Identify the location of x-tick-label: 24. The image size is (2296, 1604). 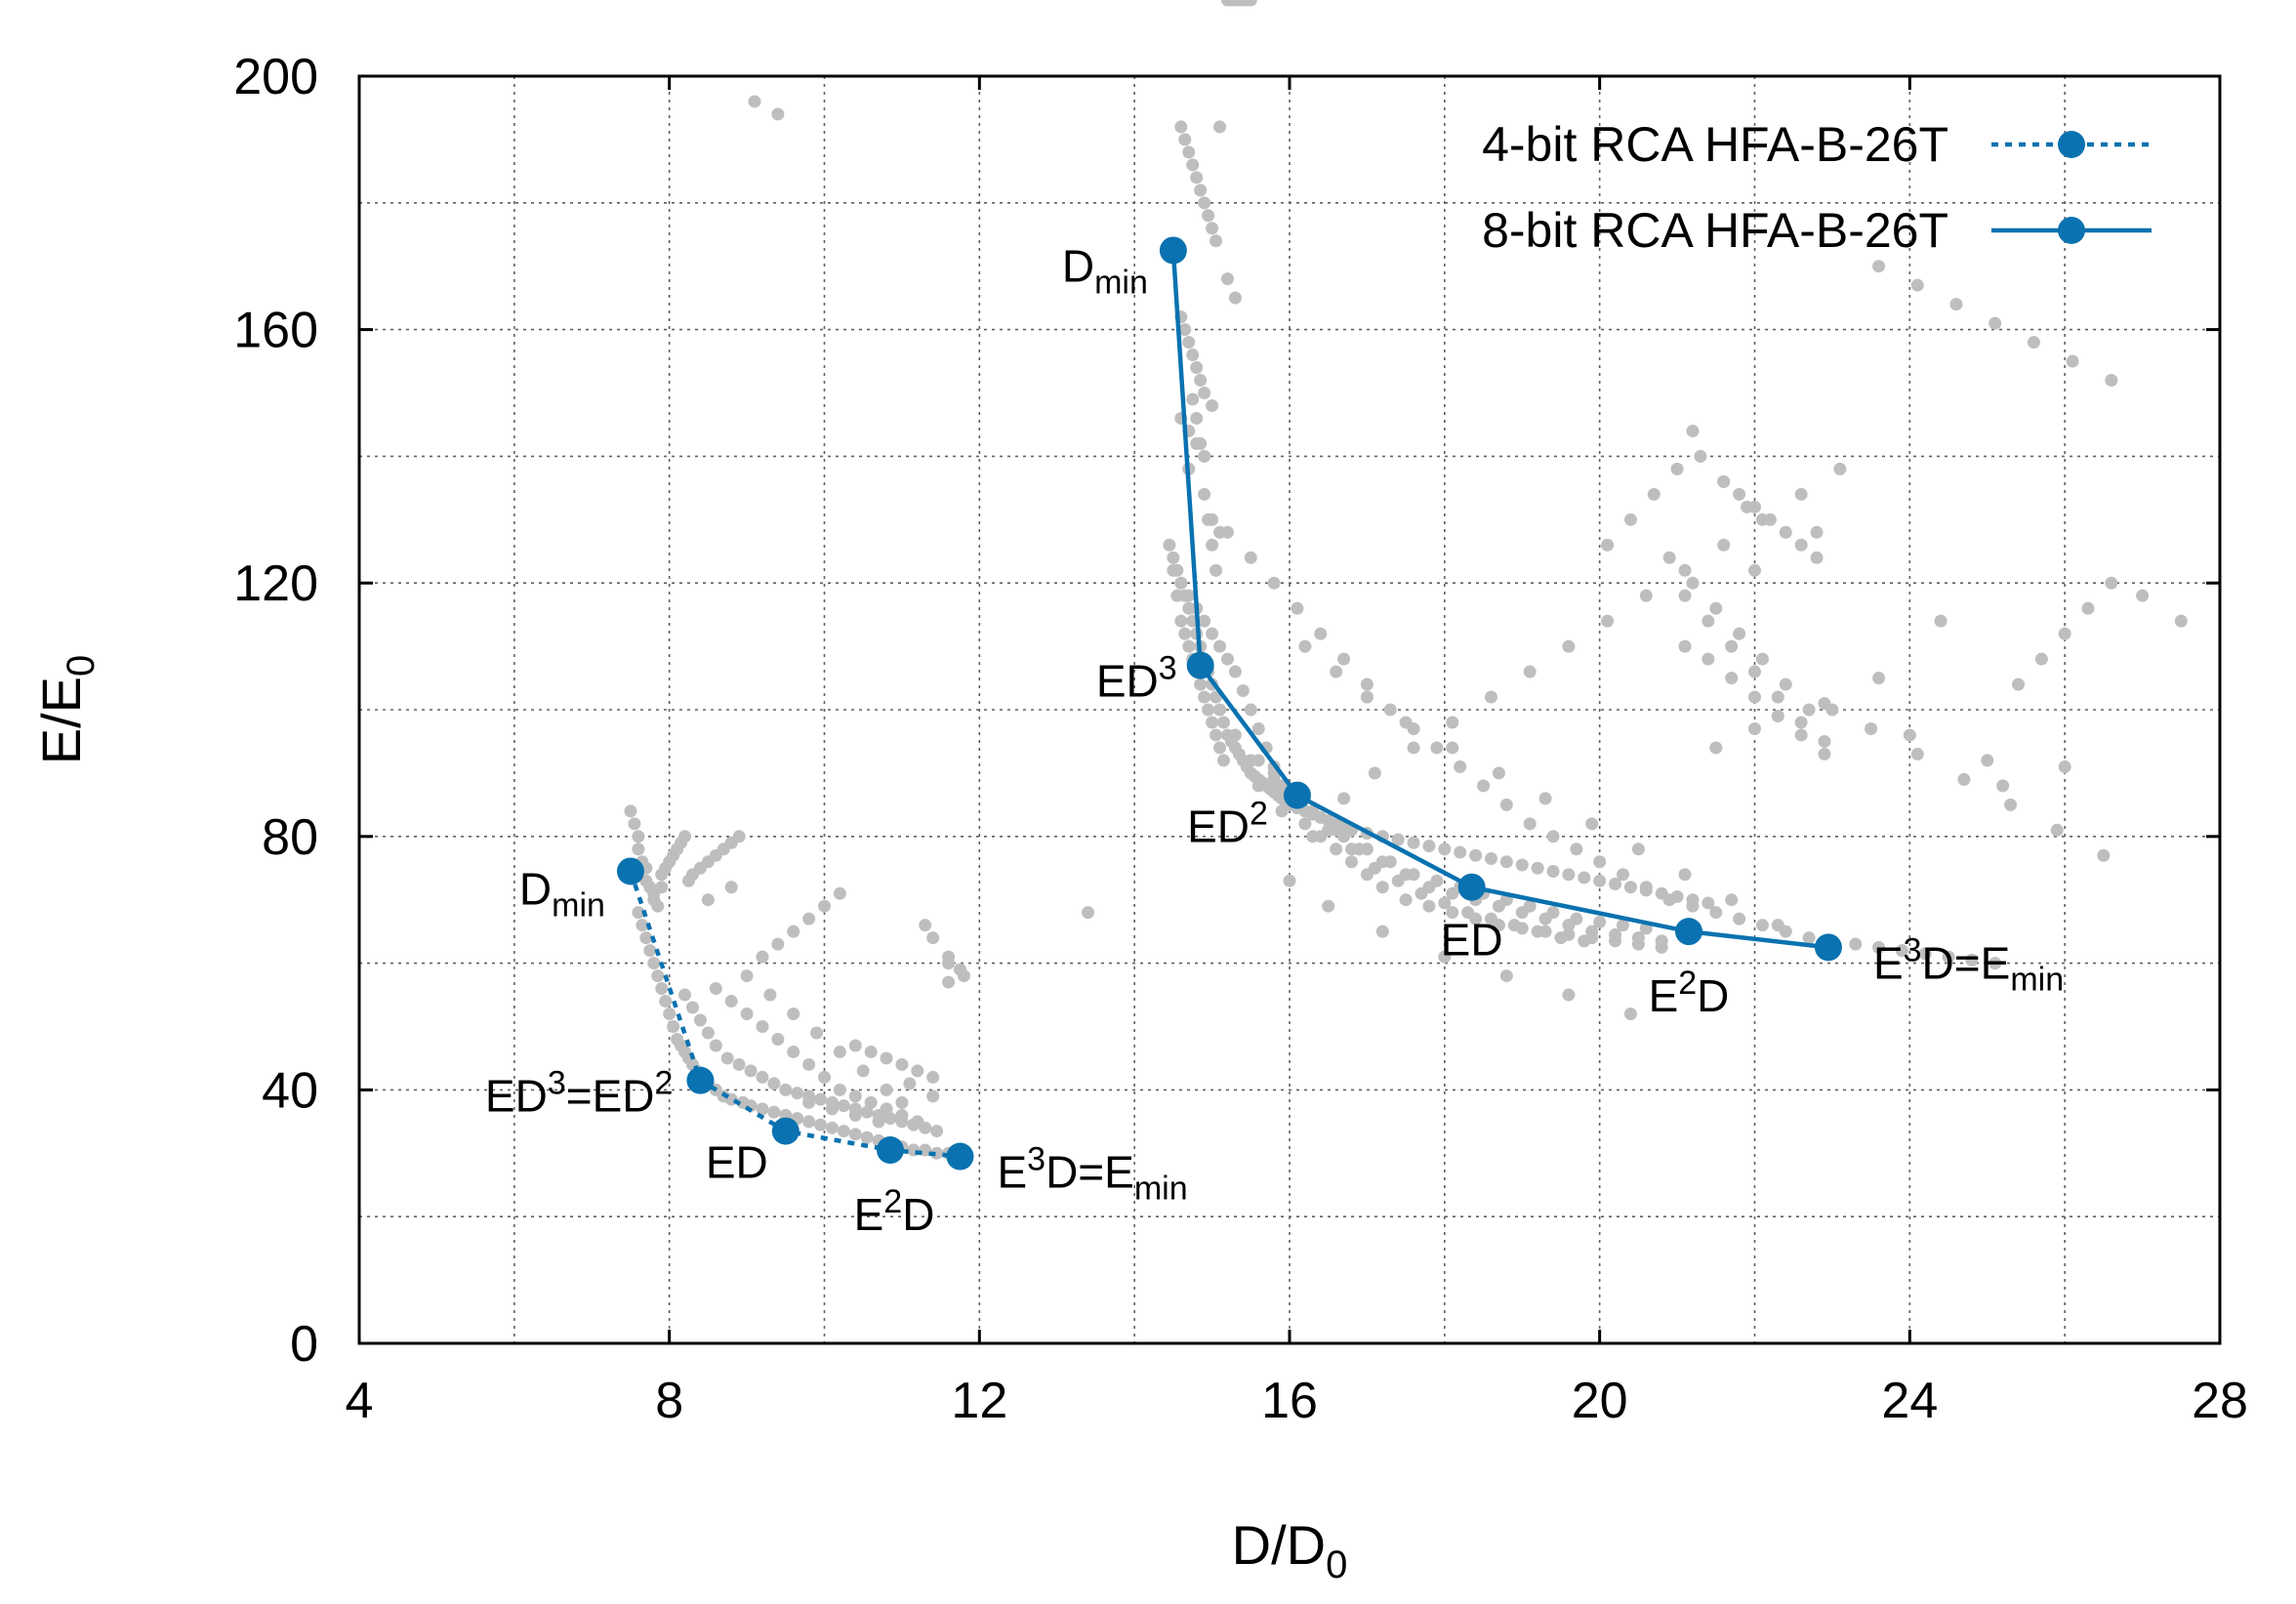
(1909, 1401).